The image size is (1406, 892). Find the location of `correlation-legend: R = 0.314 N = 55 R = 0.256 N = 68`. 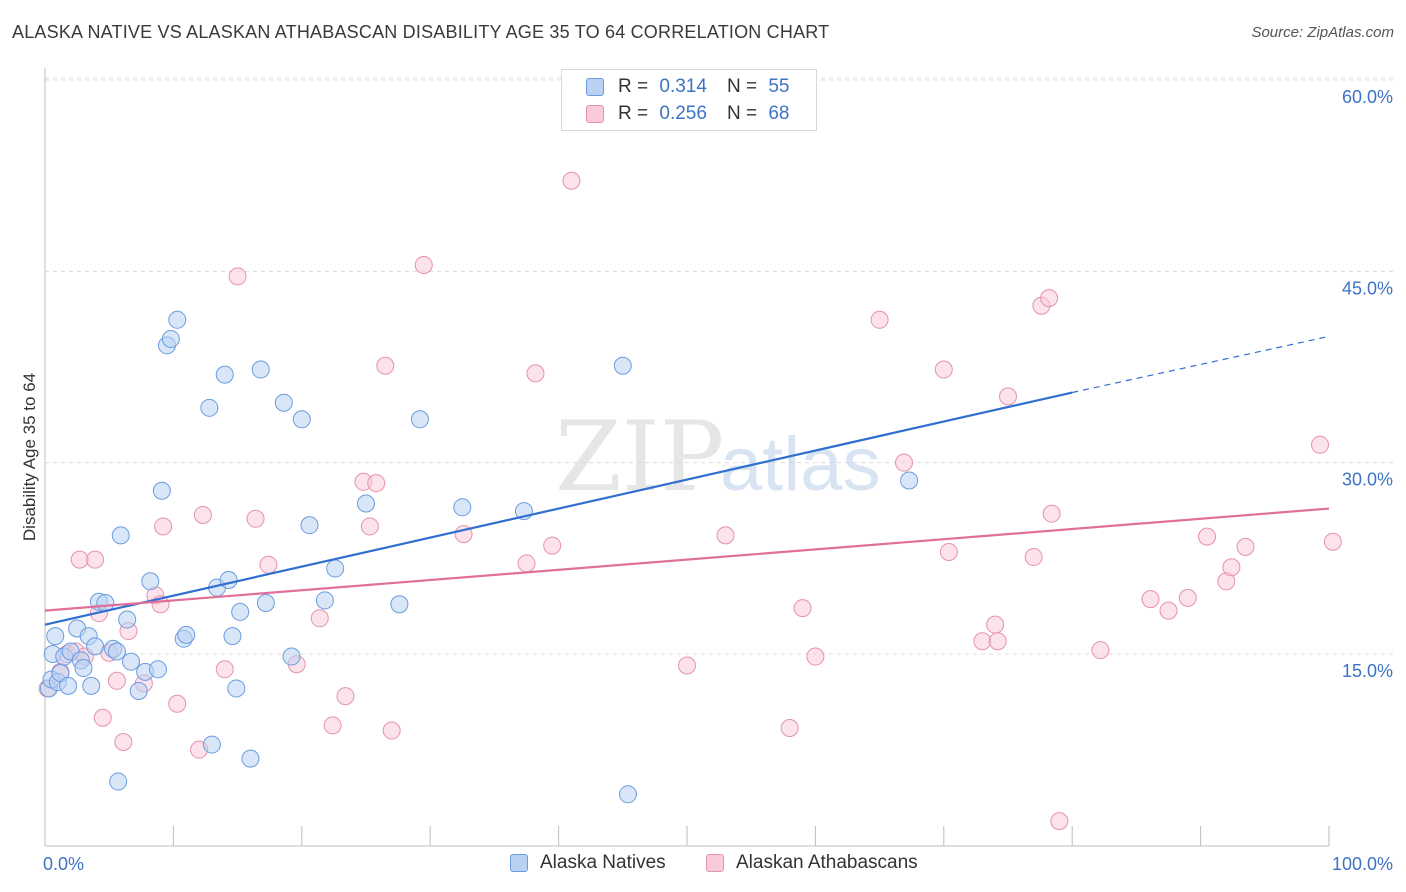

correlation-legend: R = 0.314 N = 55 R = 0.256 N = 68 is located at coordinates (689, 100).